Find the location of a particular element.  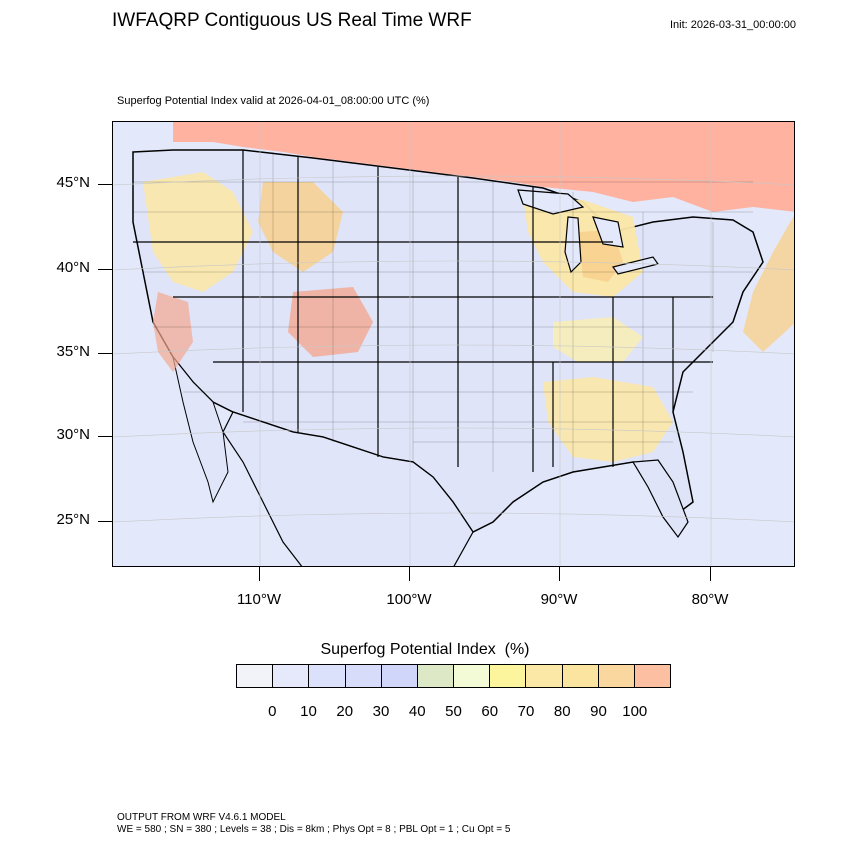

florida is located at coordinates (660, 499).